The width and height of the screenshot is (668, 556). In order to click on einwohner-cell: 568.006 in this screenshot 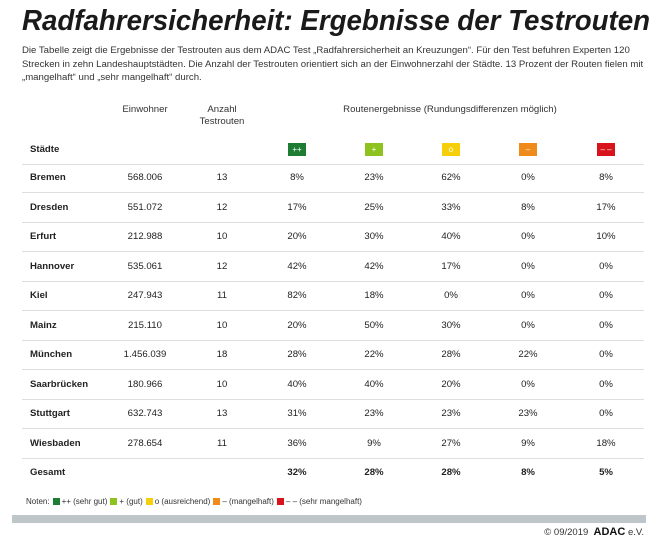, I will do `click(145, 177)`.